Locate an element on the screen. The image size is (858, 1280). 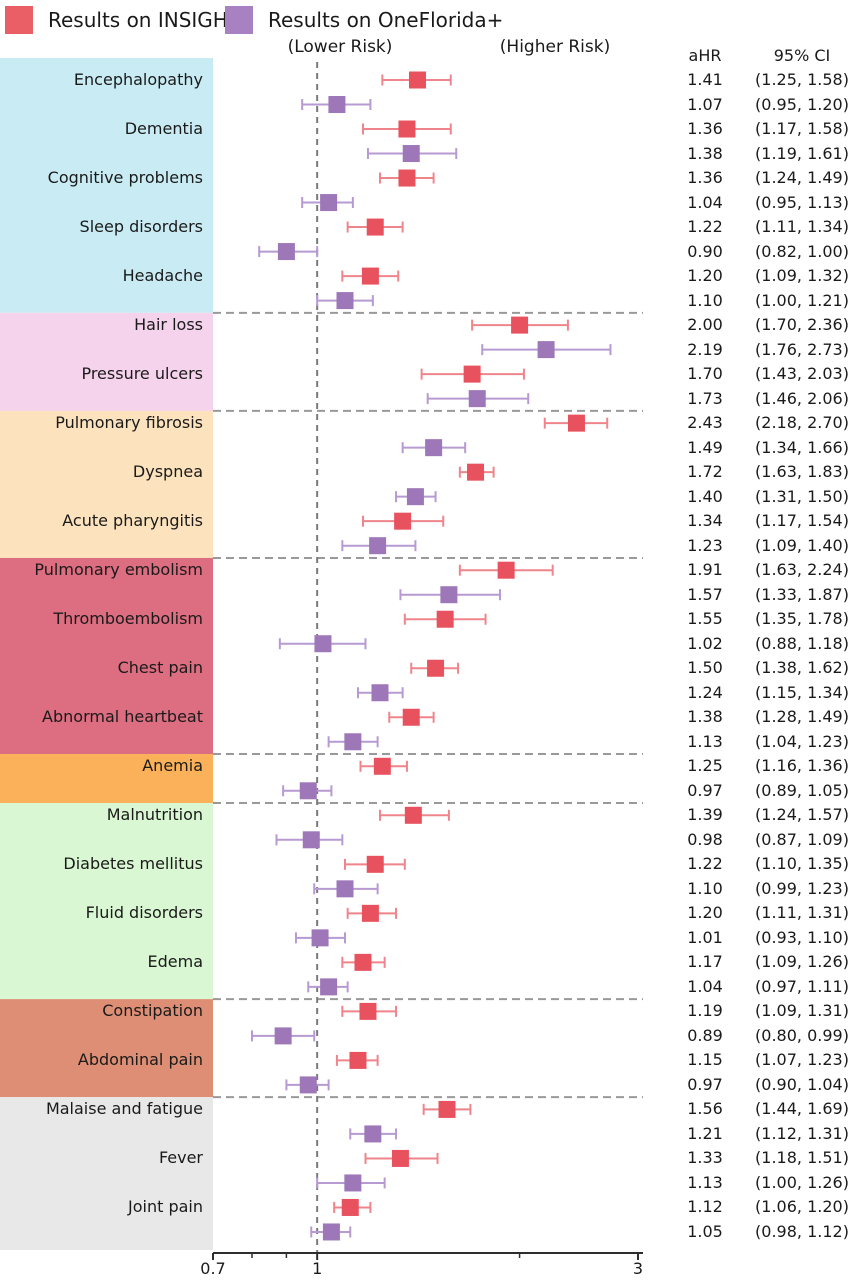
condition-label: Diabetes mellitus is located at coordinates (133, 864).